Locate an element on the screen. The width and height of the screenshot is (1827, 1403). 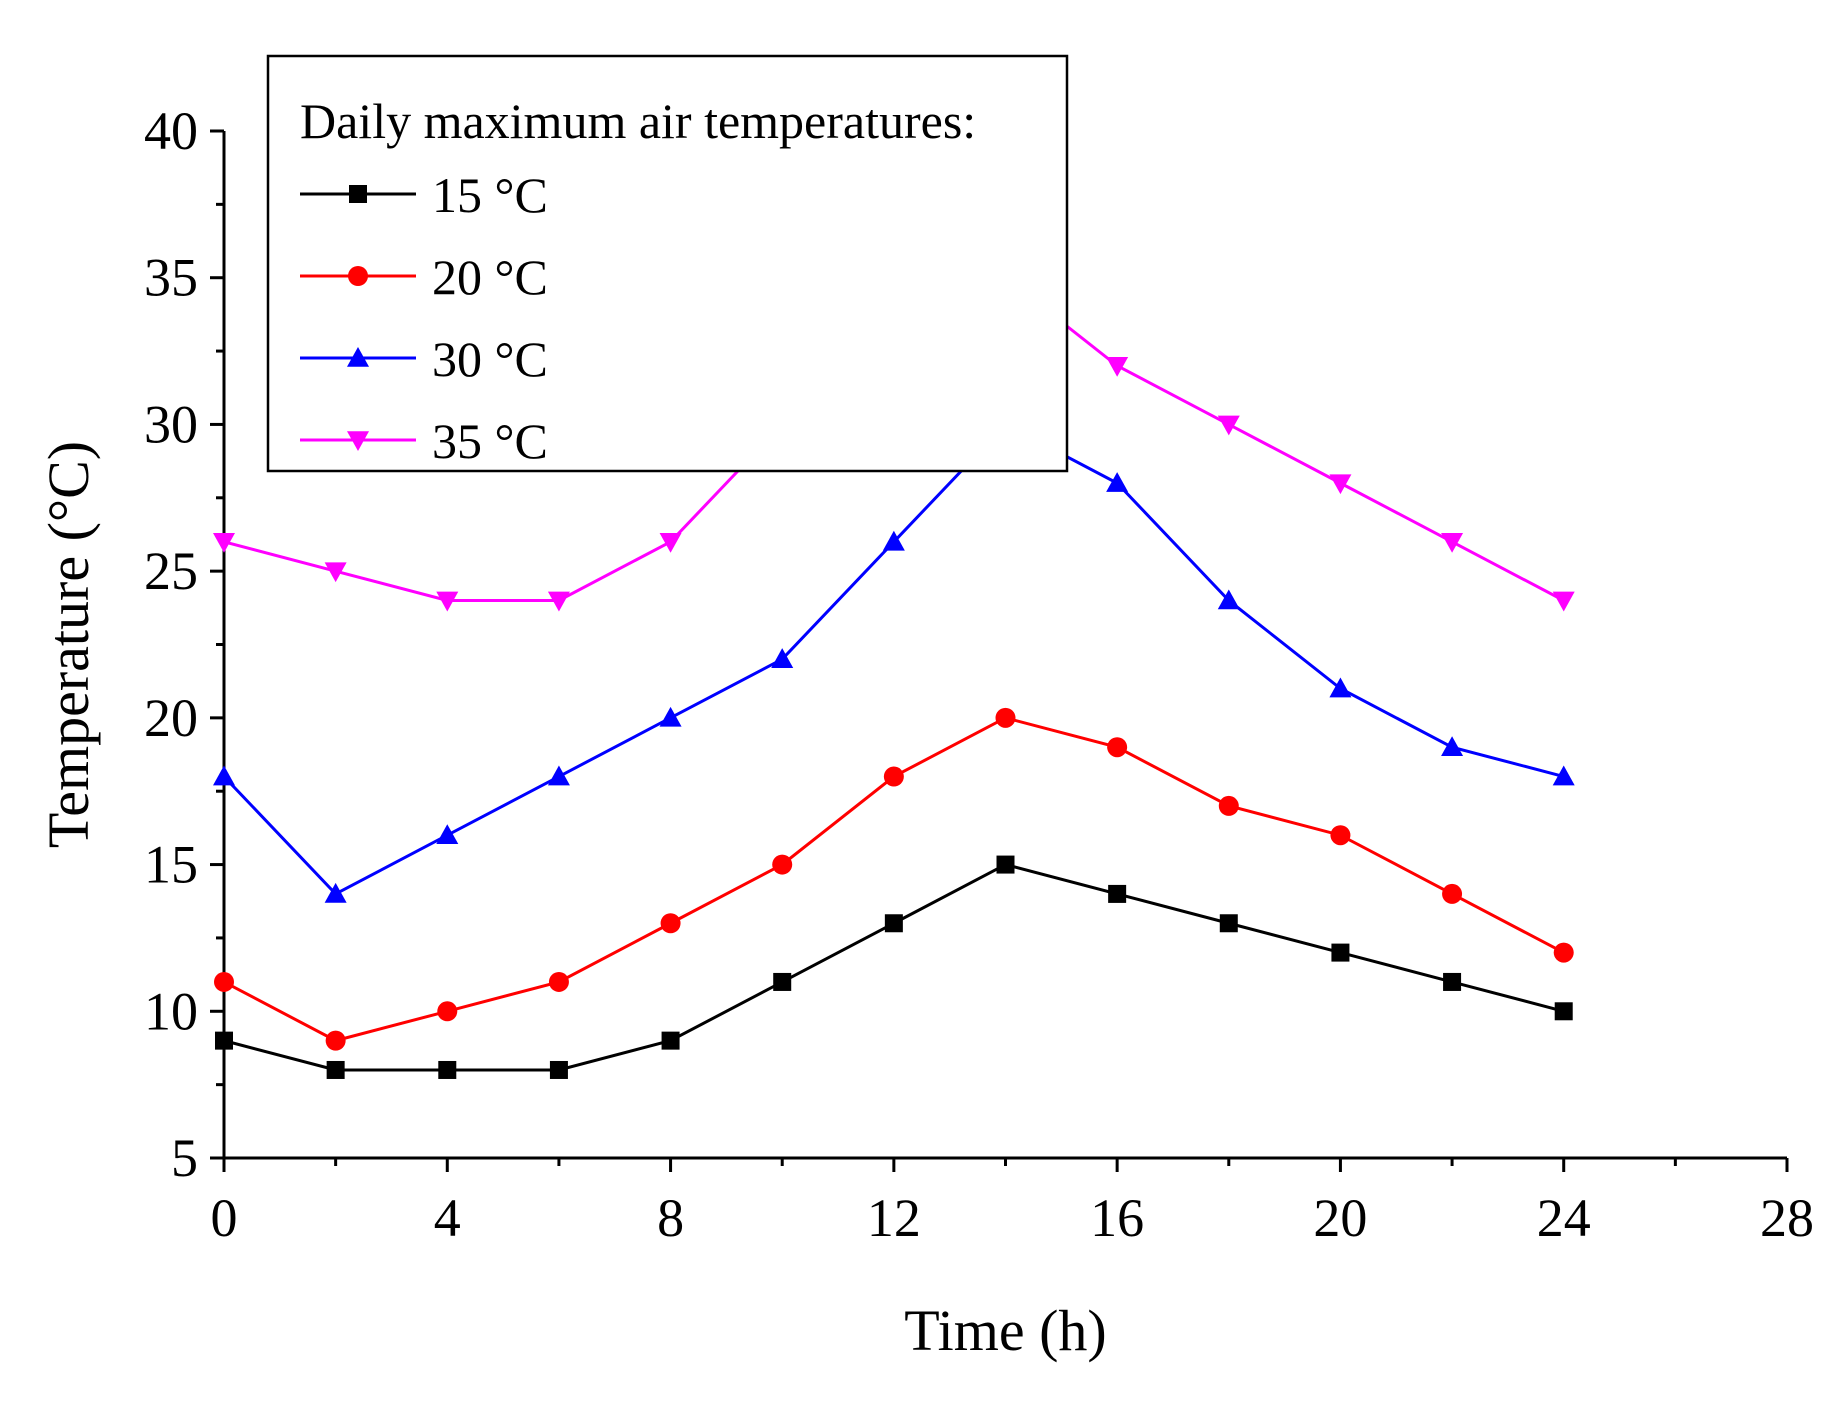
y-tick-label: 15 is located at coordinates (171, 865).